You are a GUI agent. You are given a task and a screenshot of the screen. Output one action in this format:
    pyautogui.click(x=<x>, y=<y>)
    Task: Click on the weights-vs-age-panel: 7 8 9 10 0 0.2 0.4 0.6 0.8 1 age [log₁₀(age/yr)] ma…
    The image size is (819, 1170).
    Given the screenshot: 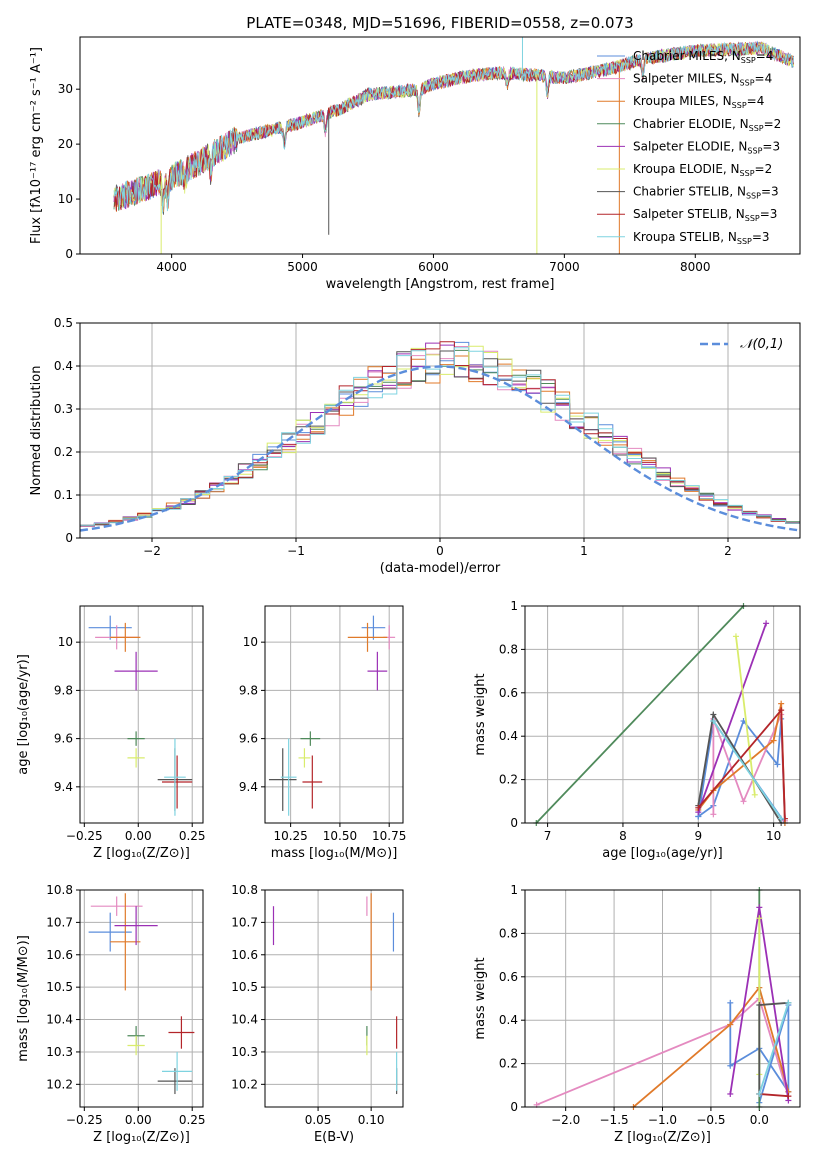 What is the action you would take?
    pyautogui.click(x=637, y=730)
    